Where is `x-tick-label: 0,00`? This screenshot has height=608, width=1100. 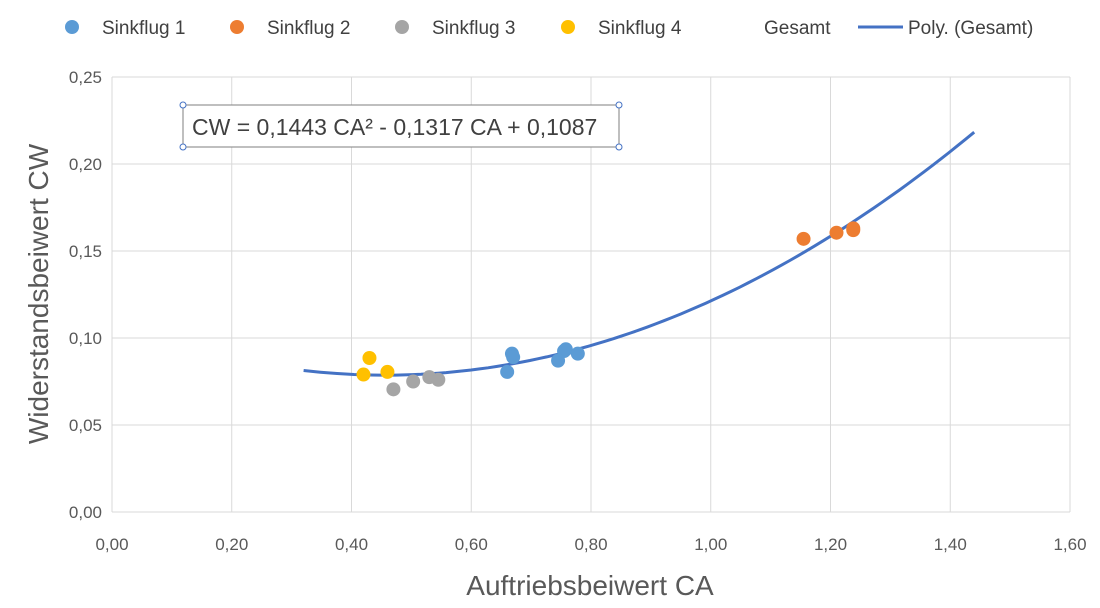
x-tick-label: 0,00 is located at coordinates (111, 544).